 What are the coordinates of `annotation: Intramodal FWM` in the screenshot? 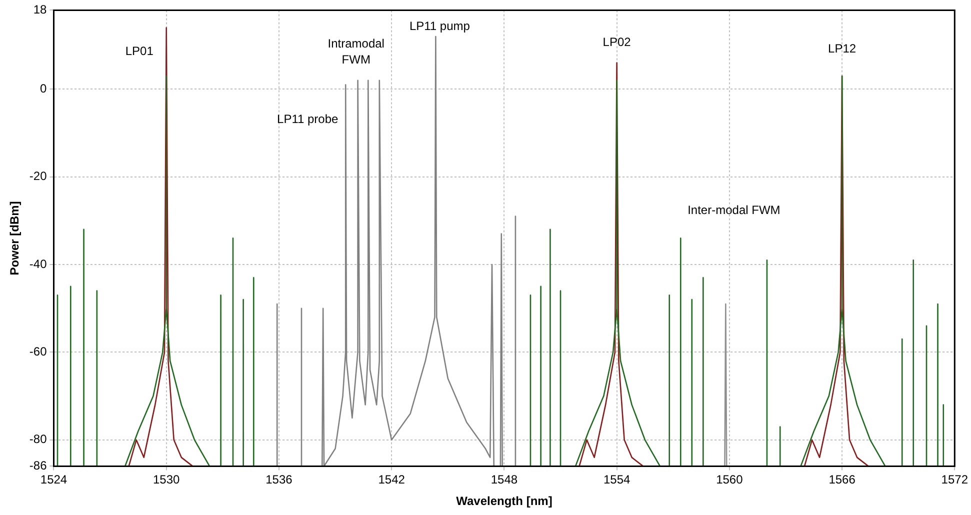 It's located at (356, 51).